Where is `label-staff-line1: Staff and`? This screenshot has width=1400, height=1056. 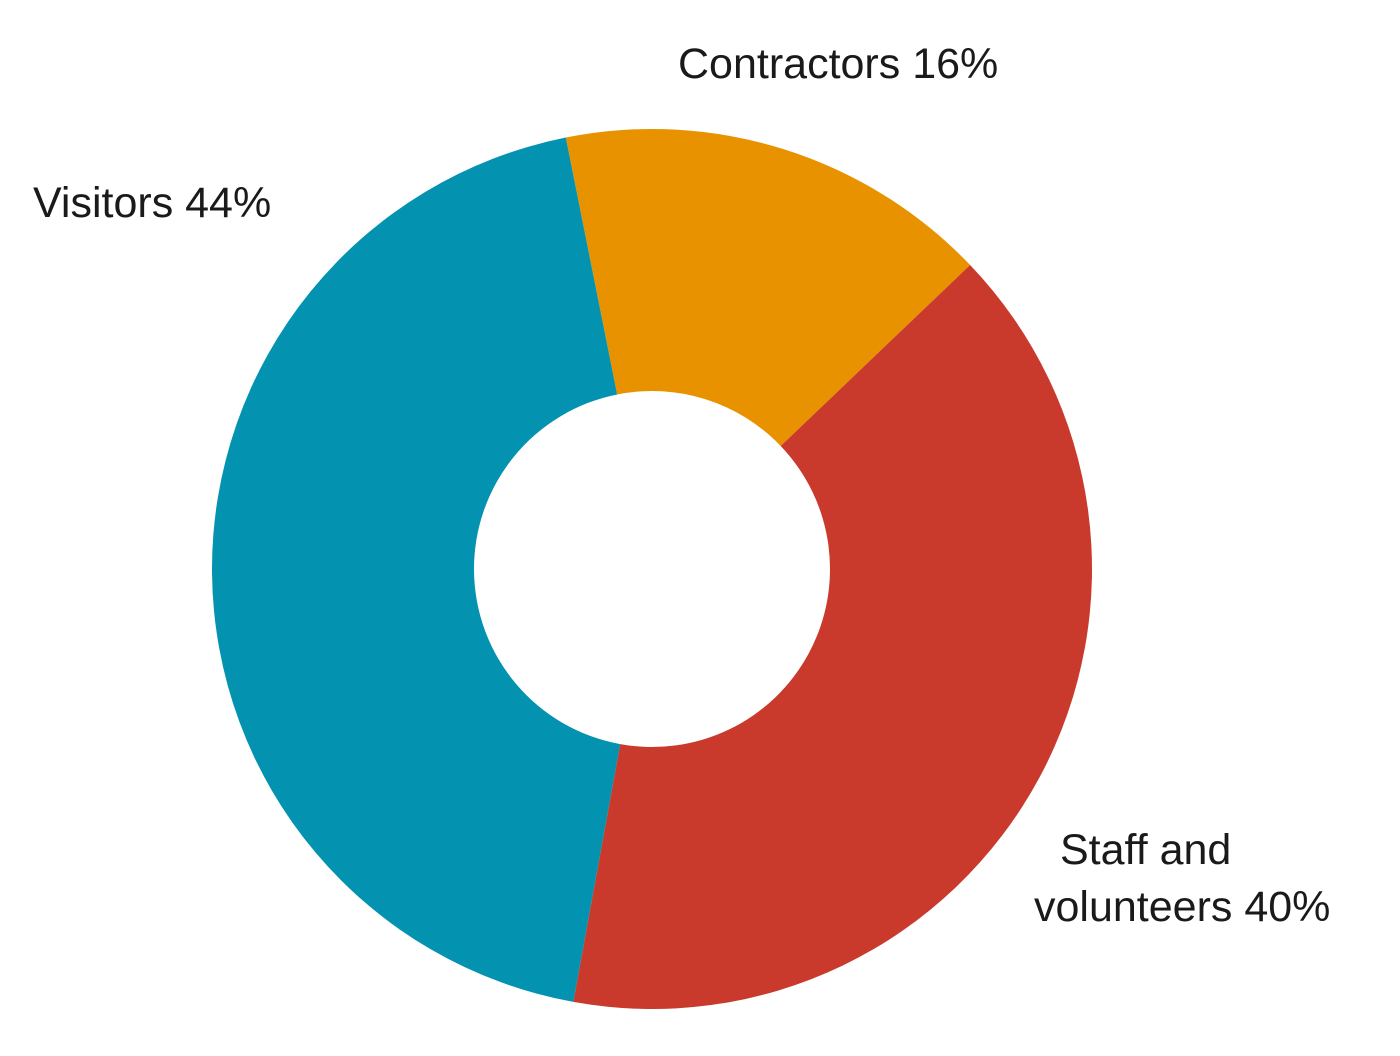 label-staff-line1: Staff and is located at coordinates (1145, 850).